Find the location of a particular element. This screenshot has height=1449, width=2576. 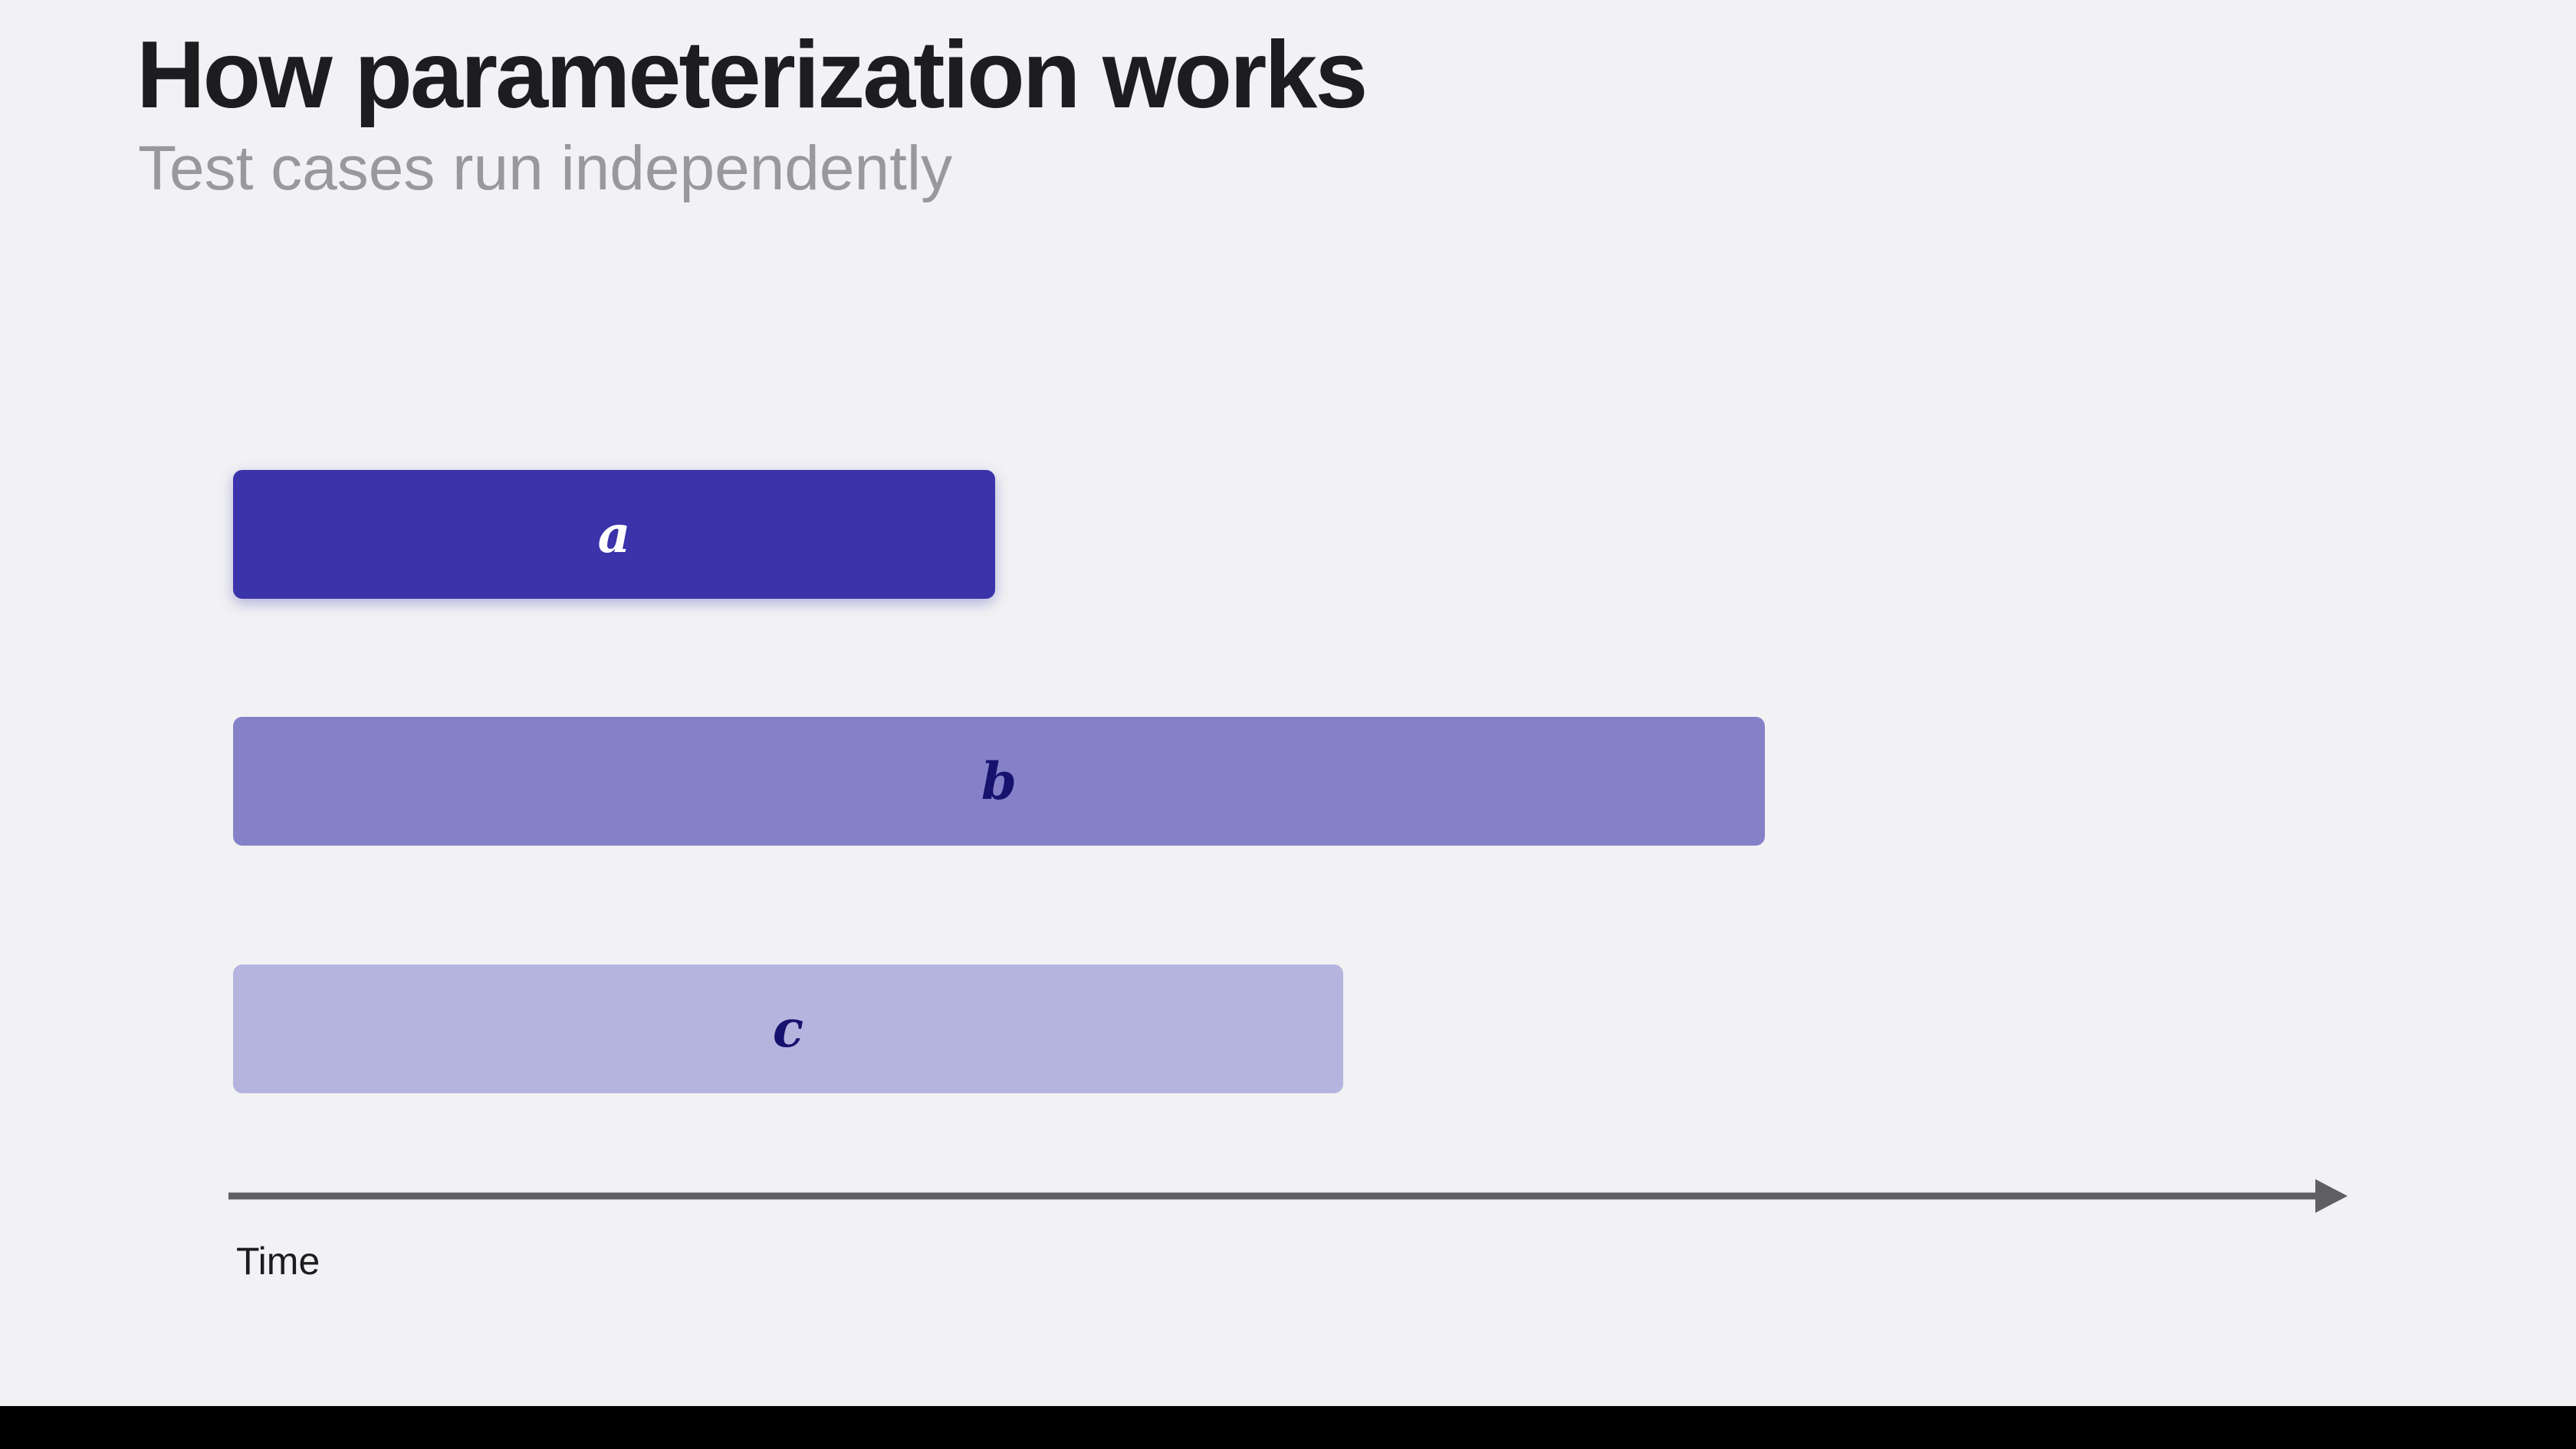

test-case-label-a: a is located at coordinates (614, 534).